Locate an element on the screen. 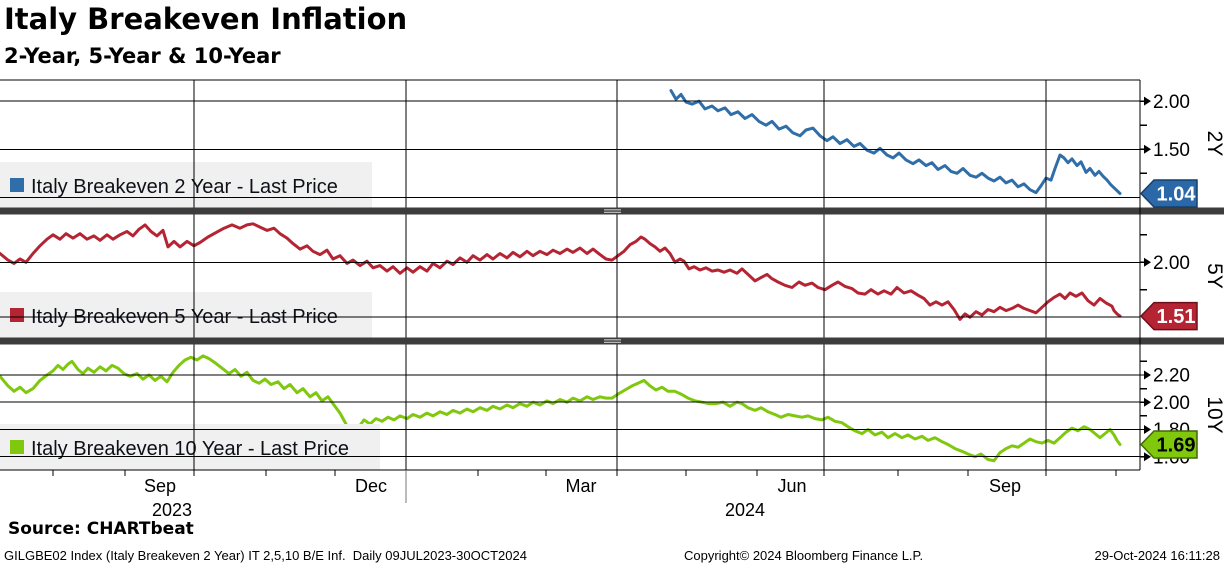 Image resolution: width=1224 pixels, height=566 pixels. ytick-label-10Y-2.20: 2.20 is located at coordinates (1171, 376).